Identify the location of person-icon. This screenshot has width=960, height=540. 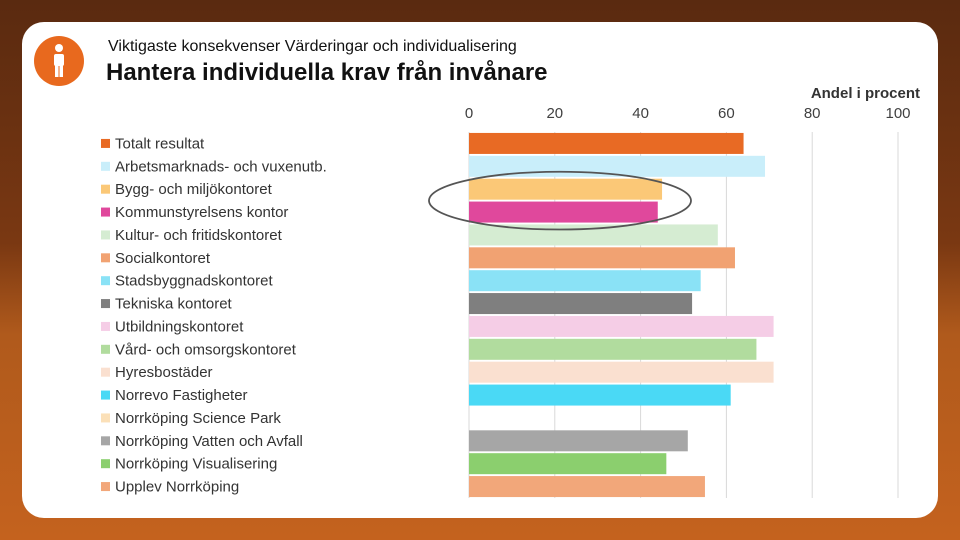
(59, 60).